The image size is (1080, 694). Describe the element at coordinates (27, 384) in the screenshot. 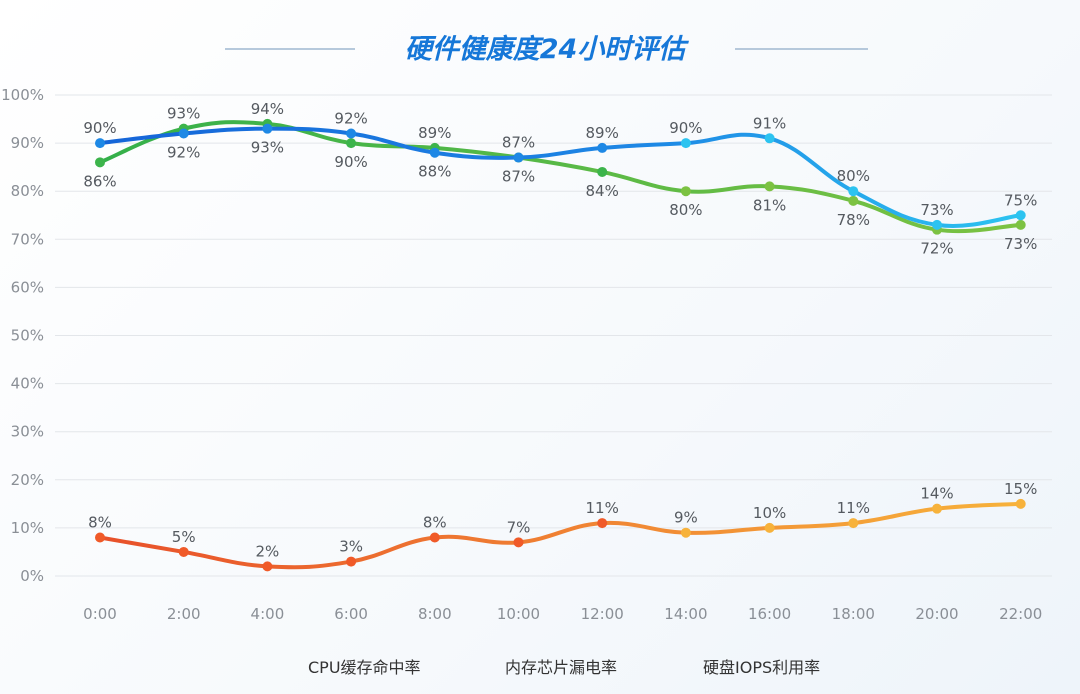

I see `y-tick-label: 40%` at that location.